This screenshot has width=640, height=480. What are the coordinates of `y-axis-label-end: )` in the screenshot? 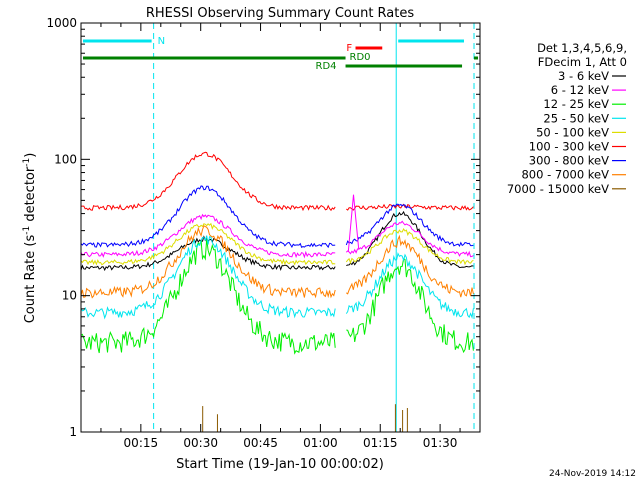 It's located at (30, 155).